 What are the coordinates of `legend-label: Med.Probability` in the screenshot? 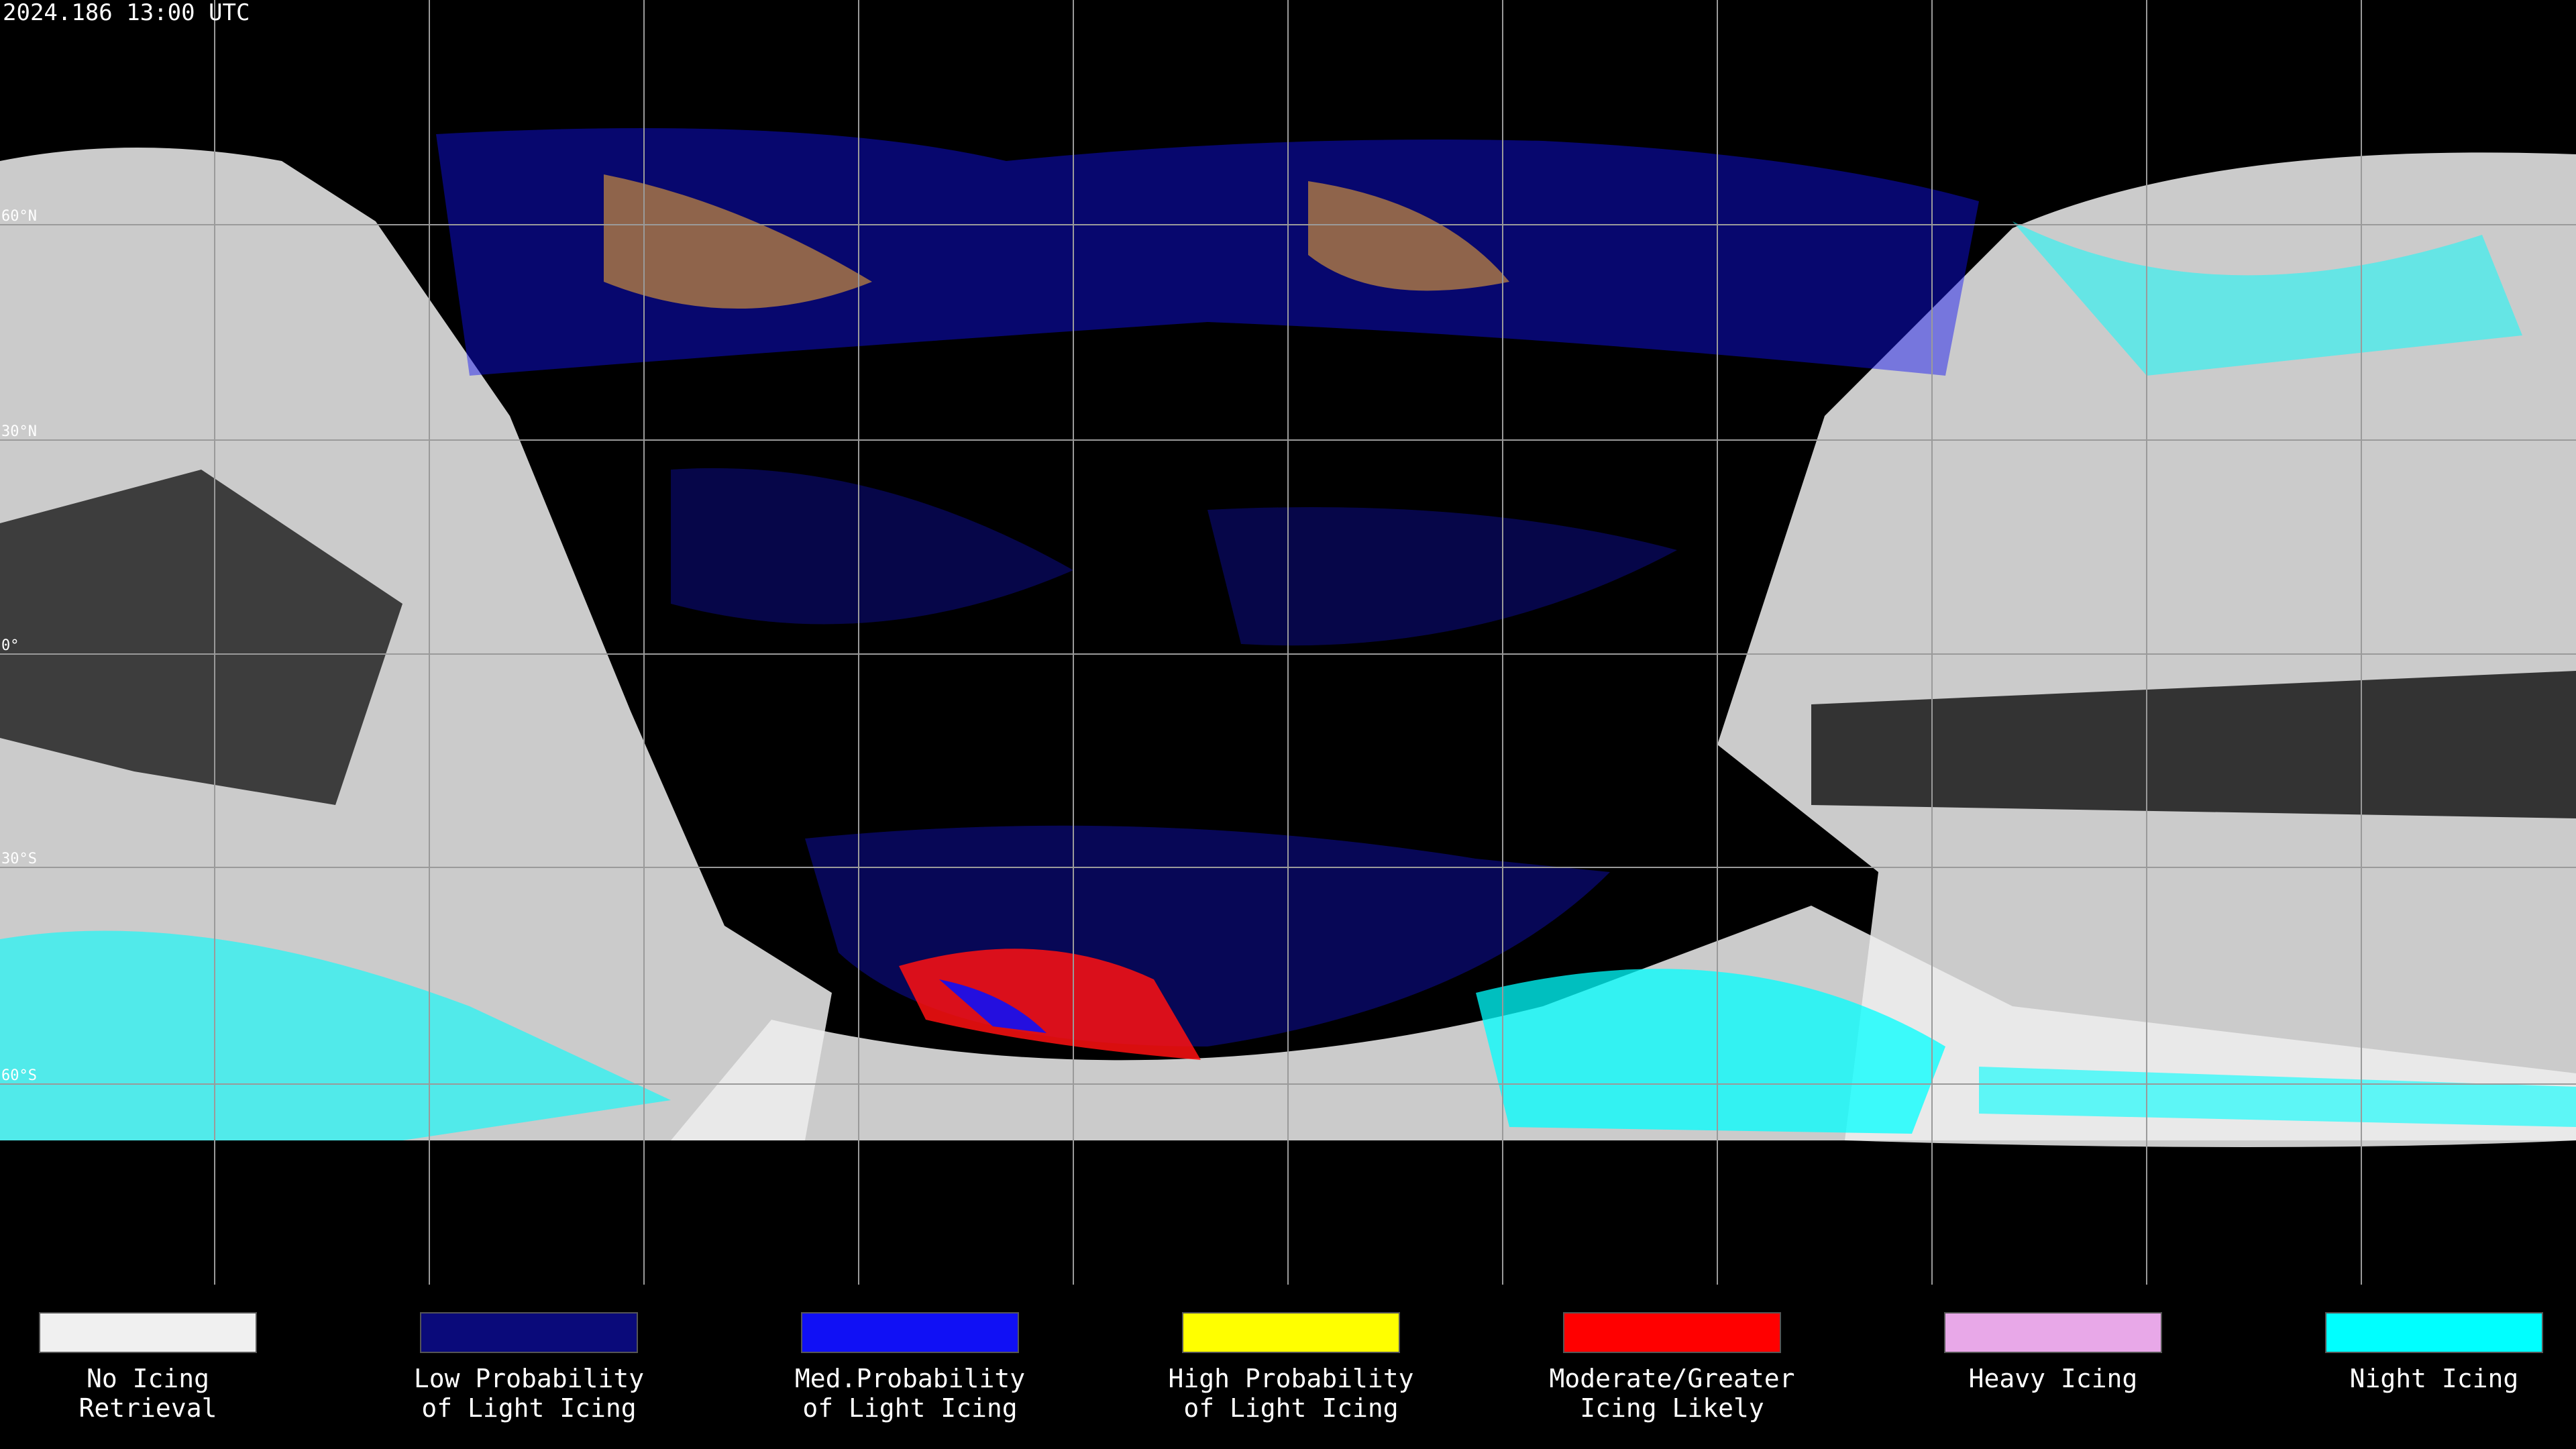 It's located at (910, 1378).